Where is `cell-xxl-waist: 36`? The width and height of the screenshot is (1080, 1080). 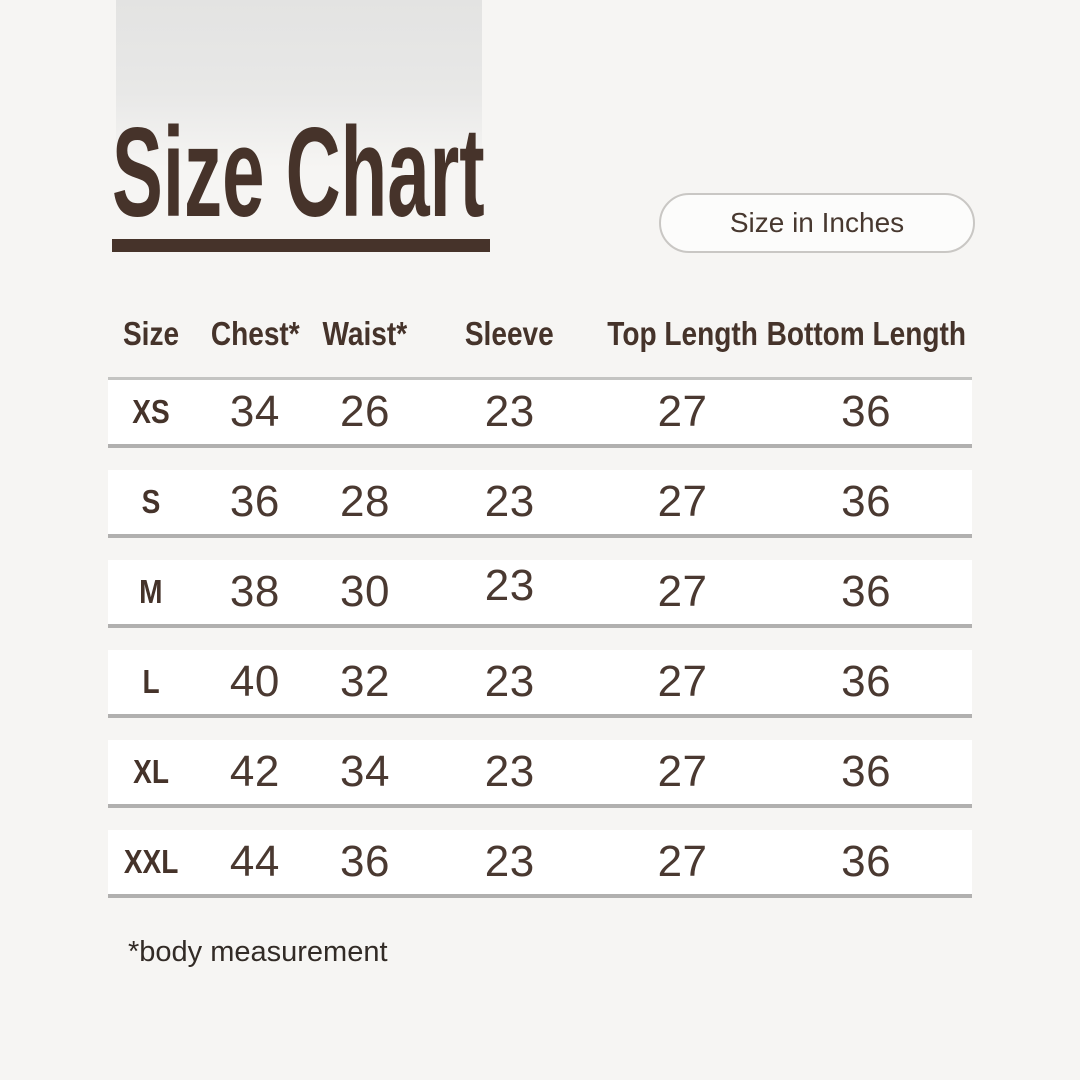
cell-xxl-waist: 36 is located at coordinates (364, 862).